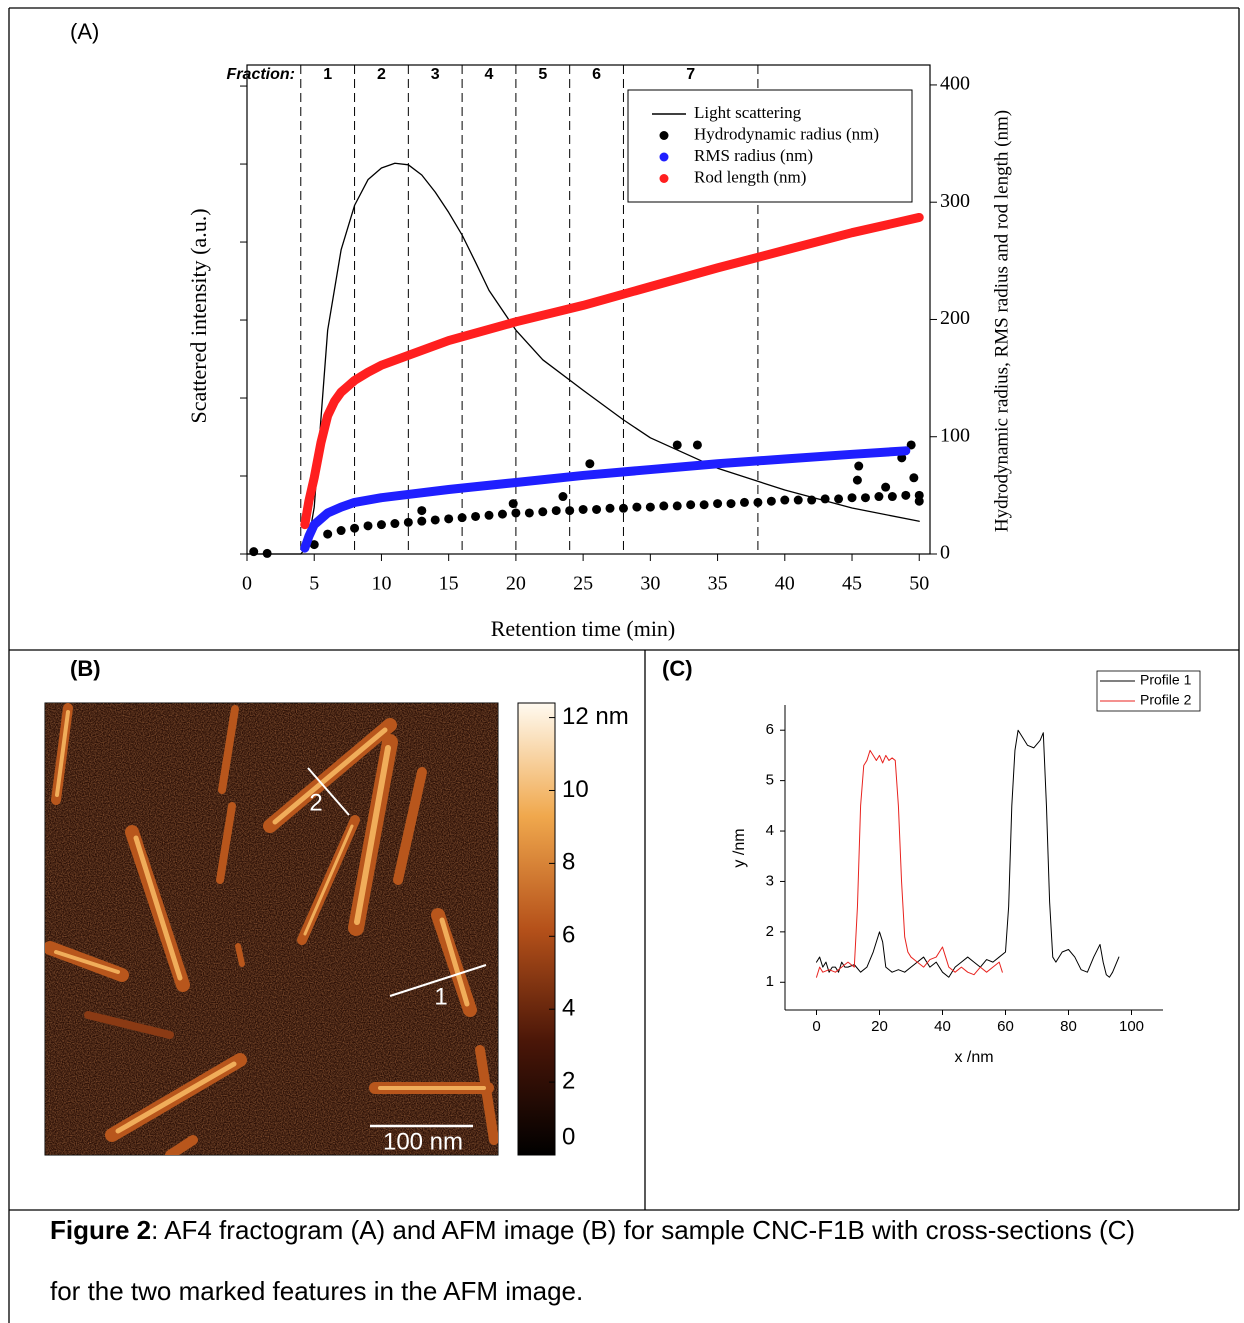  I want to click on x-tick-label: 45, so click(852, 584).